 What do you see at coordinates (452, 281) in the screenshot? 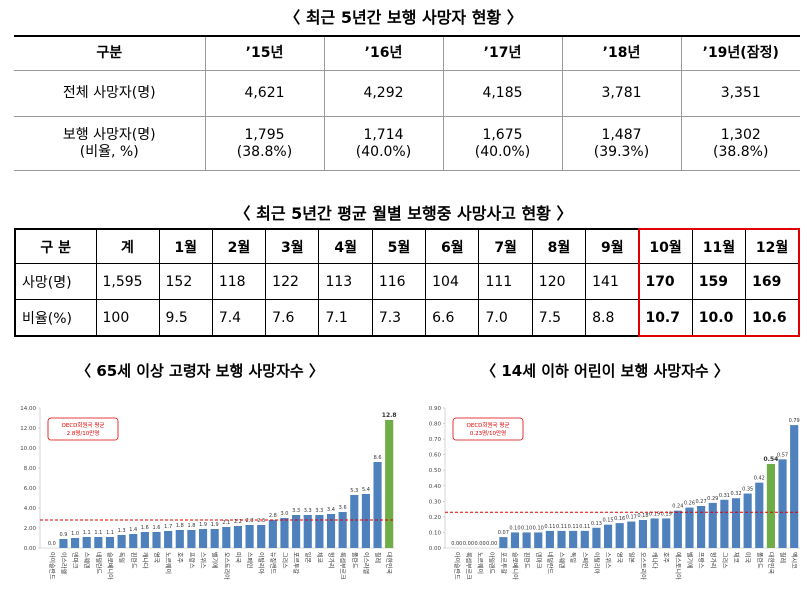
I see `cell: 104` at bounding box center [452, 281].